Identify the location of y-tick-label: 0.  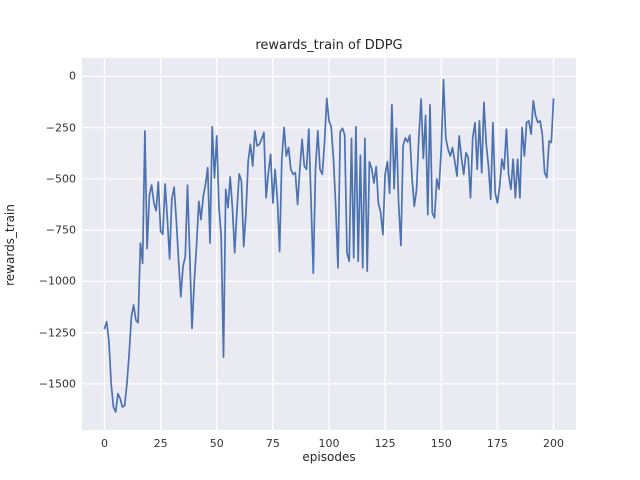
(72, 76).